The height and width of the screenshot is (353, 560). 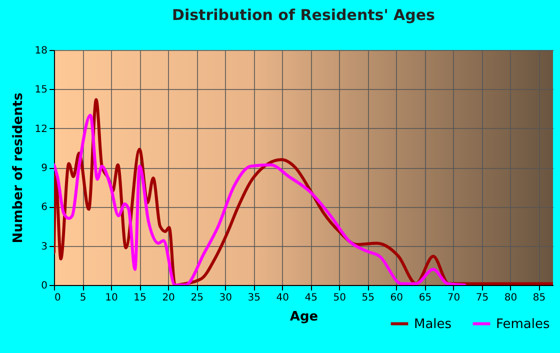 What do you see at coordinates (111, 298) in the screenshot?
I see `x-tick-label: 10` at bounding box center [111, 298].